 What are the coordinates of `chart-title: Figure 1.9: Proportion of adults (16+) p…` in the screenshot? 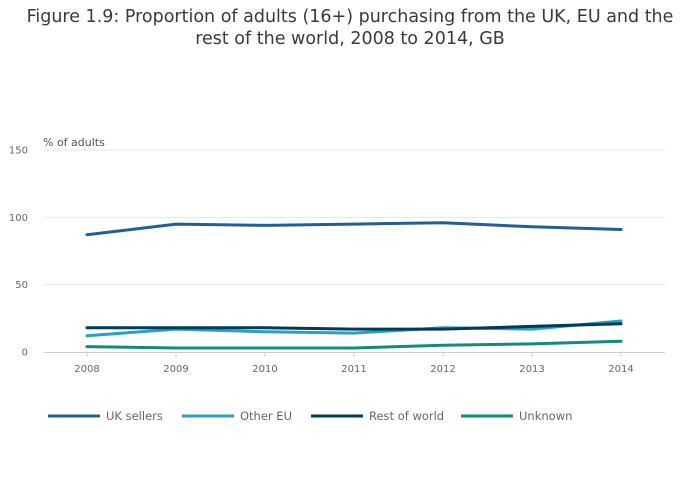 It's located at (350, 28).